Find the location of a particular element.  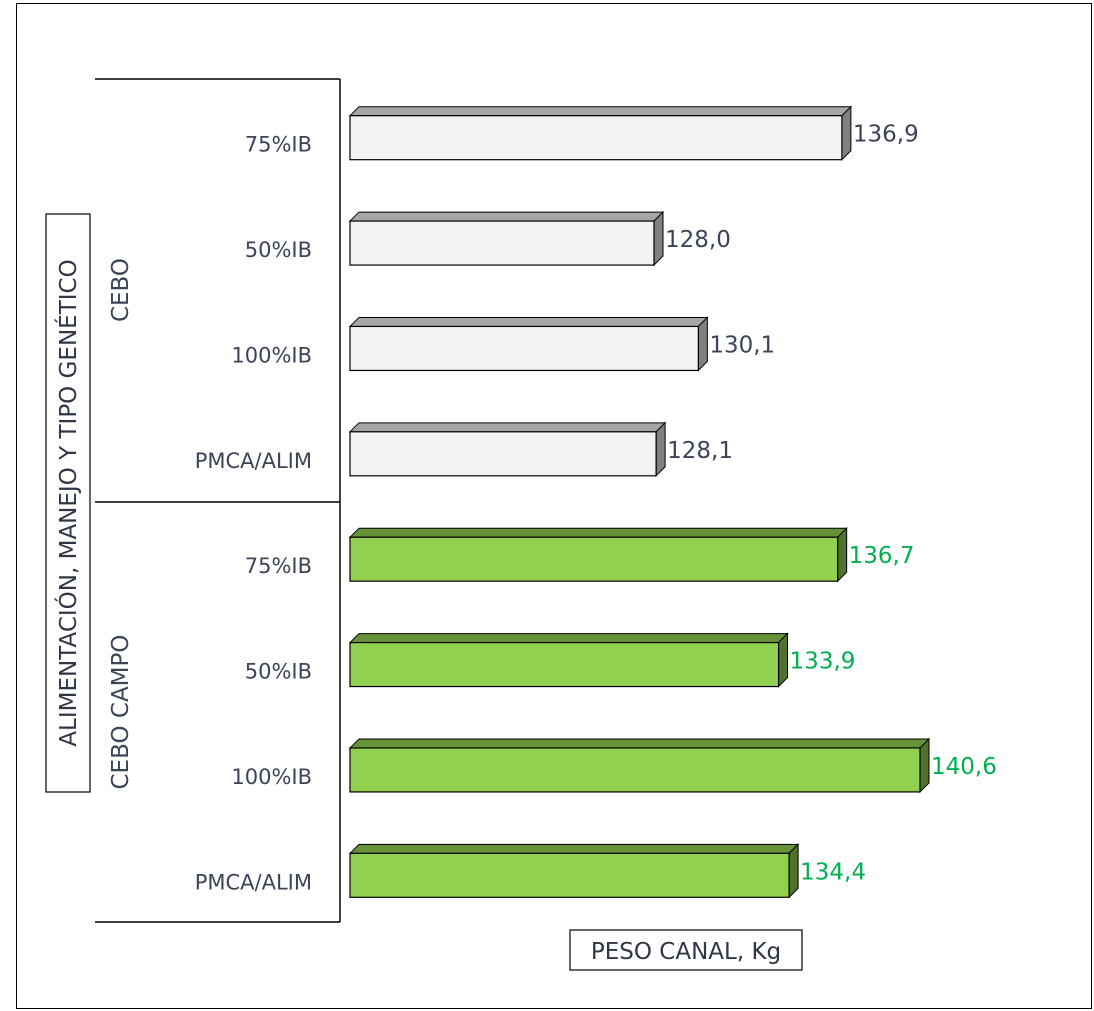

value-label: 136,7 is located at coordinates (882, 556).